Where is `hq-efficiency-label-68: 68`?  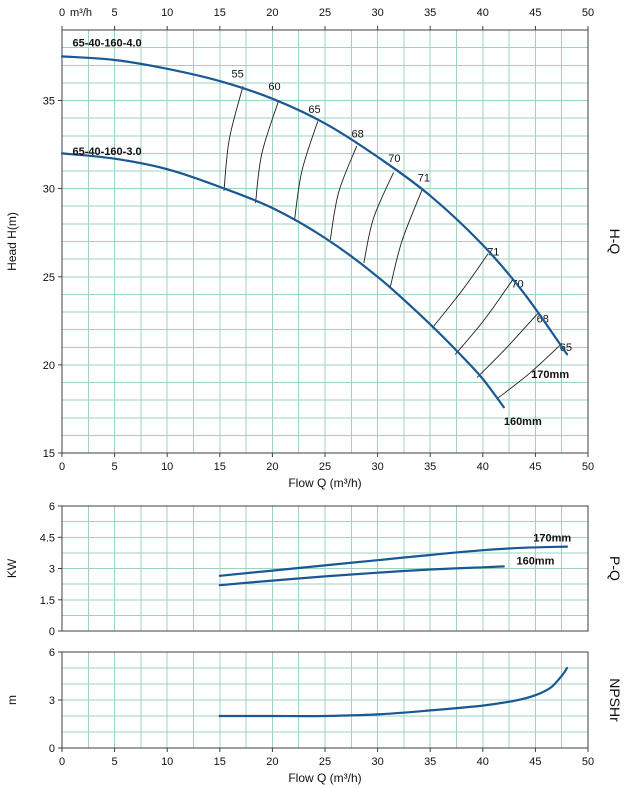 hq-efficiency-label-68: 68 is located at coordinates (357, 135).